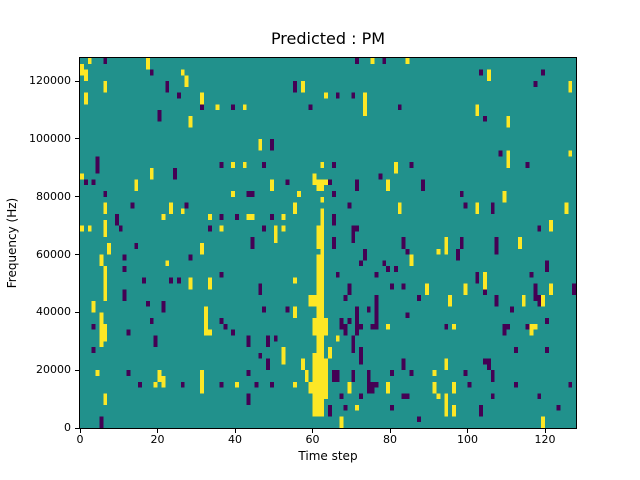  Describe the element at coordinates (67, 427) in the screenshot. I see `y-tick-label: 0` at that location.